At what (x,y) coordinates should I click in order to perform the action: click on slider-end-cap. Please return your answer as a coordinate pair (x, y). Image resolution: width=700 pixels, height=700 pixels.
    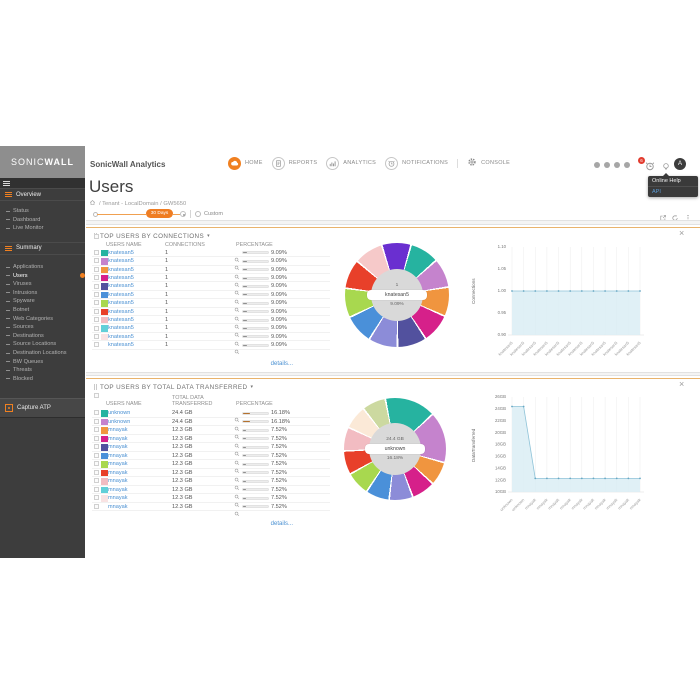
    Looking at the image, I should click on (183, 214).